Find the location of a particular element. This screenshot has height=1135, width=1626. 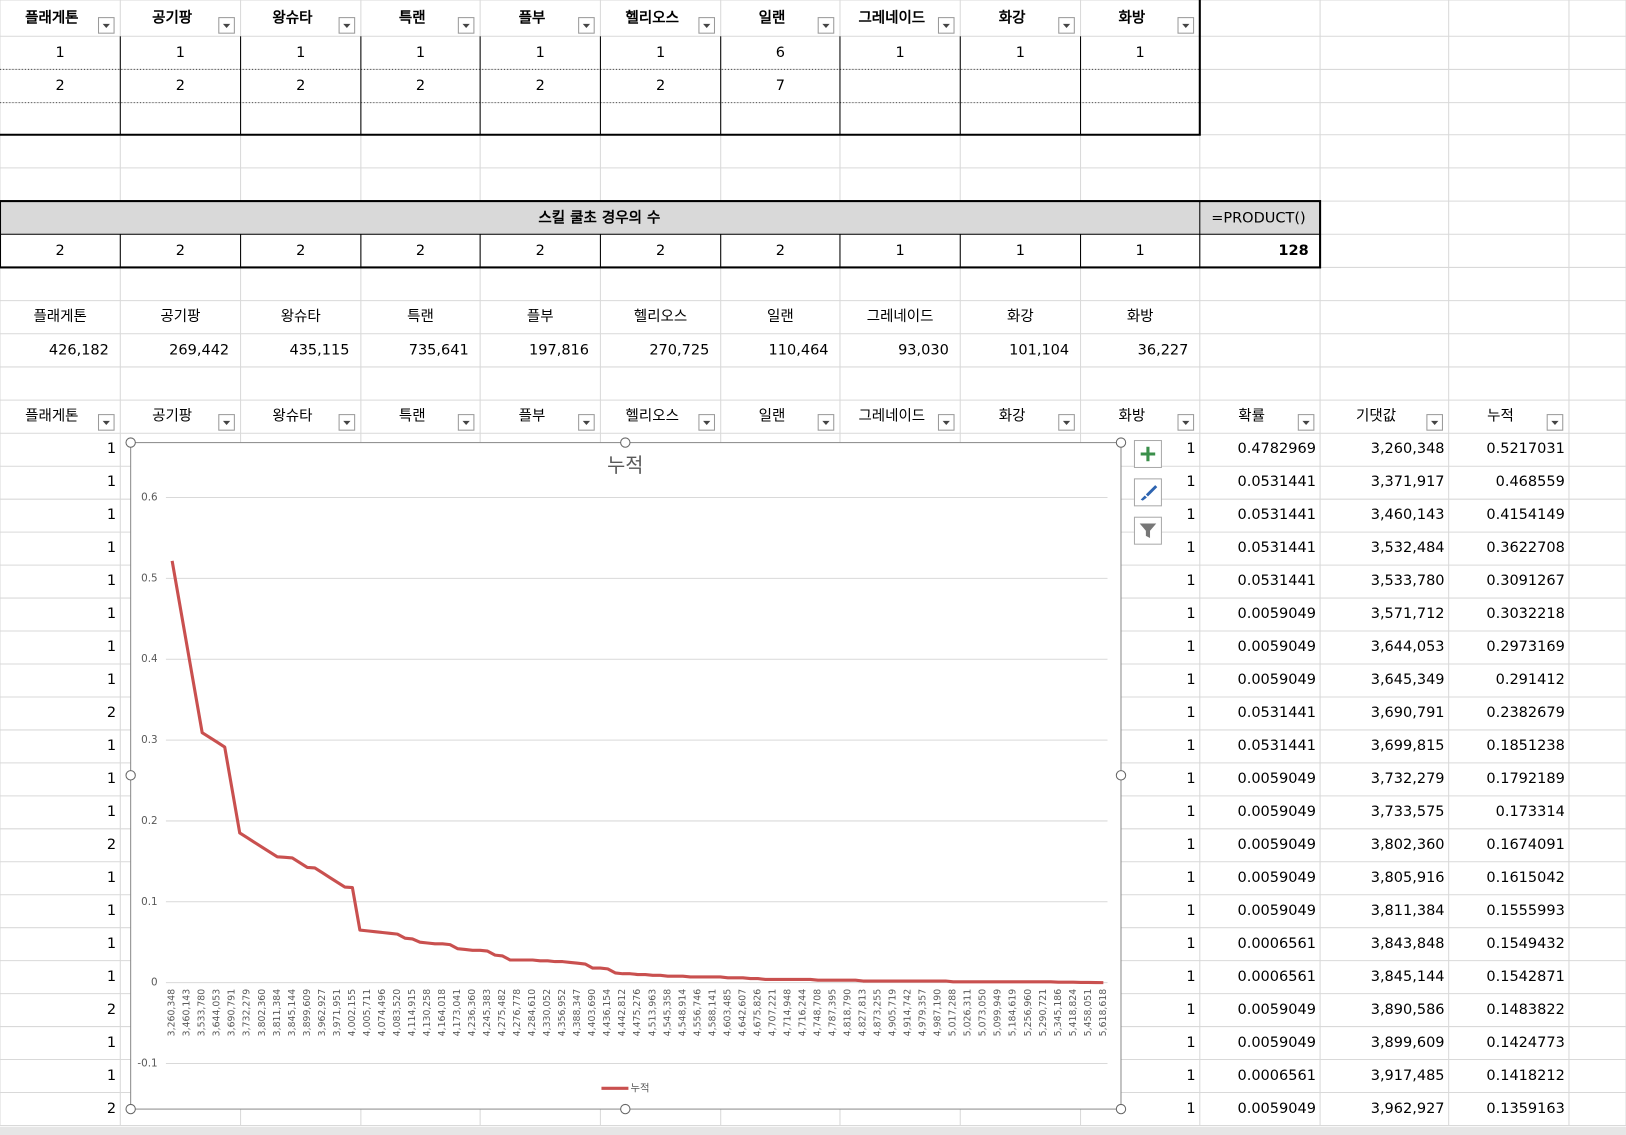

cell-value: 3,732,279 is located at coordinates (1408, 779).